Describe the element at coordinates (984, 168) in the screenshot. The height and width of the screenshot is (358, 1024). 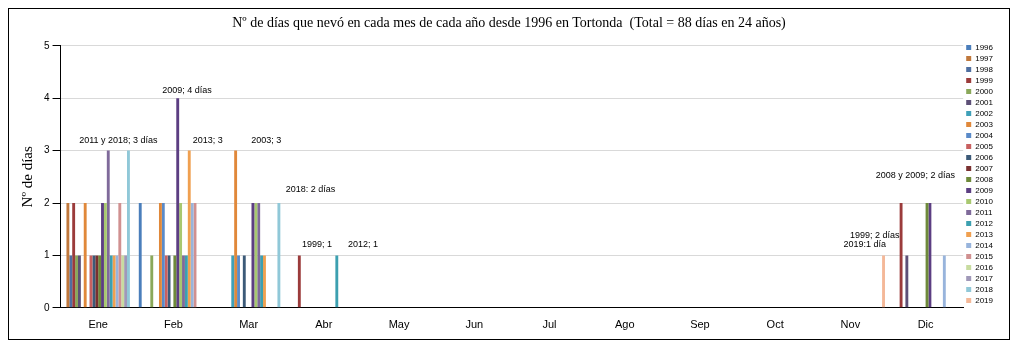
I see `legend-label: 2007` at that location.